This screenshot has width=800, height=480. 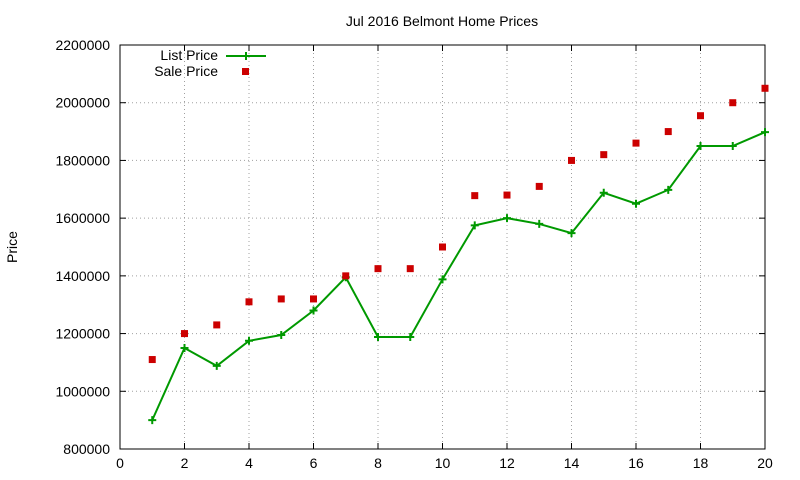 What do you see at coordinates (82, 218) in the screenshot?
I see `y-tick-label: 1600000` at bounding box center [82, 218].